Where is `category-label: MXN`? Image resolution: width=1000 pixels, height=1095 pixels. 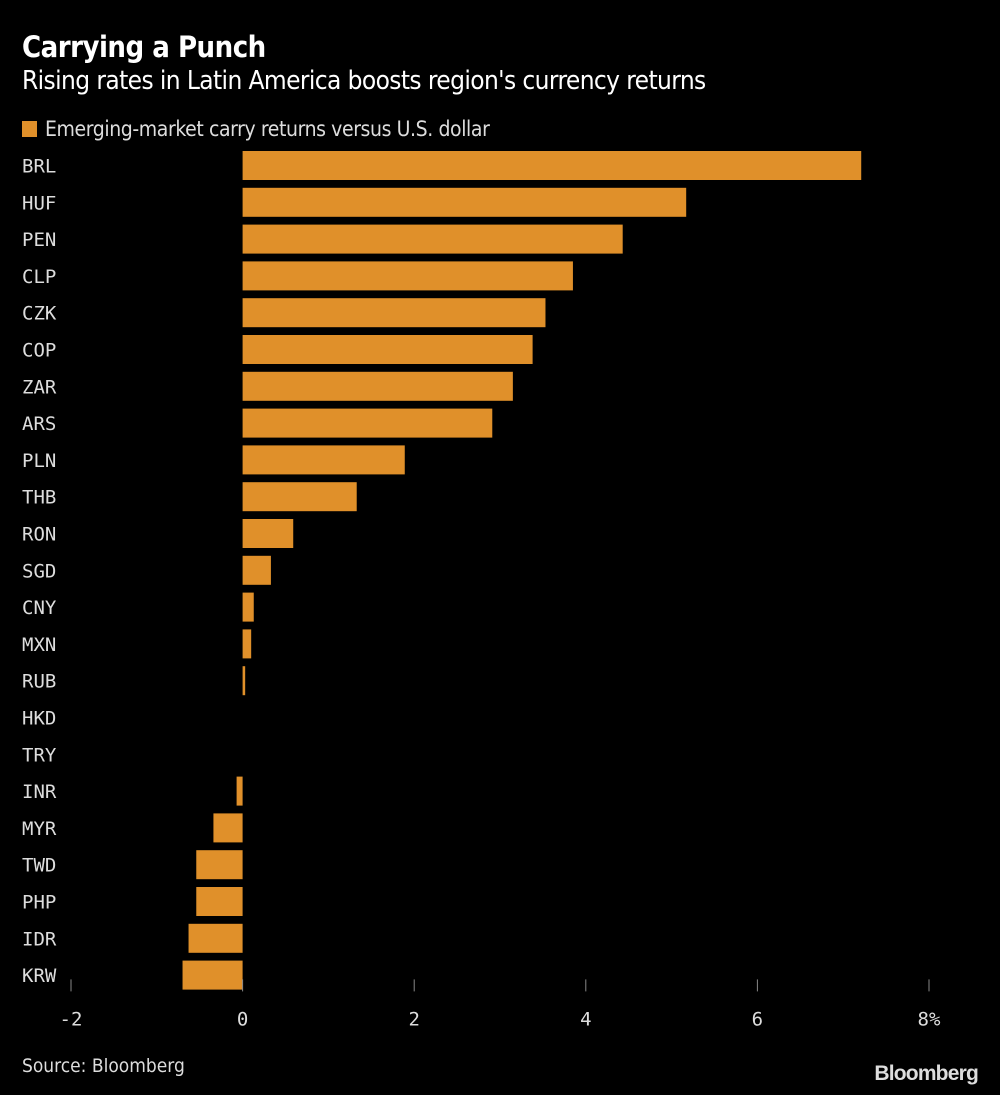
category-label: MXN is located at coordinates (39, 645).